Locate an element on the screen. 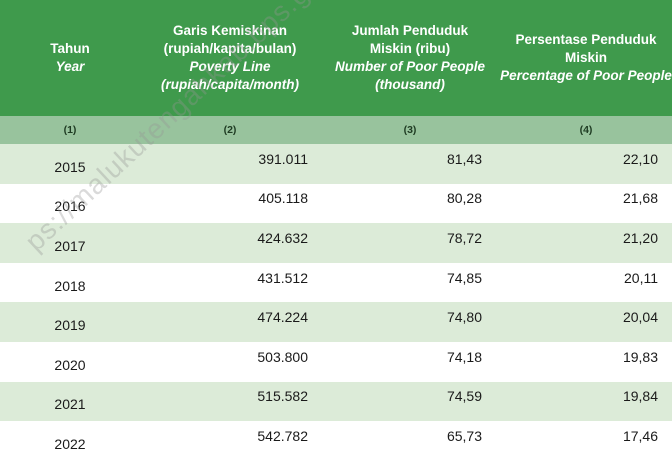  cell-poor-people: 74,85 is located at coordinates (464, 277).